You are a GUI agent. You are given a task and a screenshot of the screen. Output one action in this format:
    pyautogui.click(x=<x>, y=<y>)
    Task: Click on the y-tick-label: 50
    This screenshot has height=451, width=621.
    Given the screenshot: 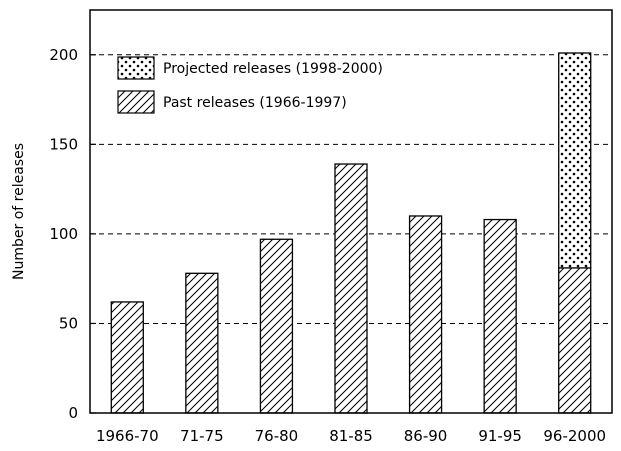 What is the action you would take?
    pyautogui.click(x=68, y=323)
    